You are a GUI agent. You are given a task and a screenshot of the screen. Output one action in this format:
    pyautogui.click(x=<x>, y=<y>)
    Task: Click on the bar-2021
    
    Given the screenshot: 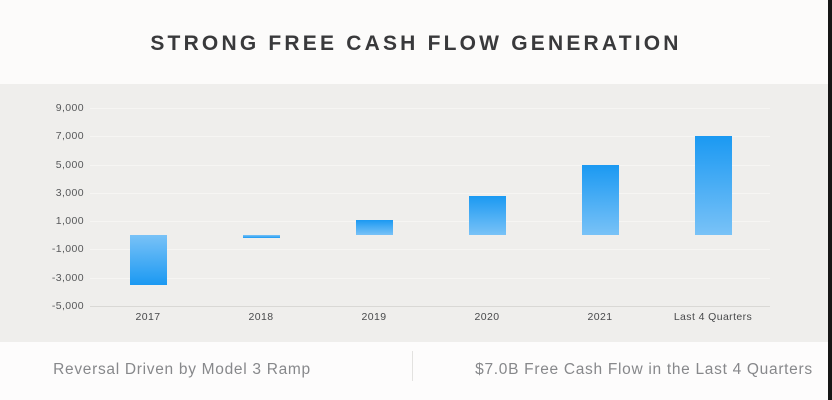 What is the action you would take?
    pyautogui.click(x=600, y=200)
    